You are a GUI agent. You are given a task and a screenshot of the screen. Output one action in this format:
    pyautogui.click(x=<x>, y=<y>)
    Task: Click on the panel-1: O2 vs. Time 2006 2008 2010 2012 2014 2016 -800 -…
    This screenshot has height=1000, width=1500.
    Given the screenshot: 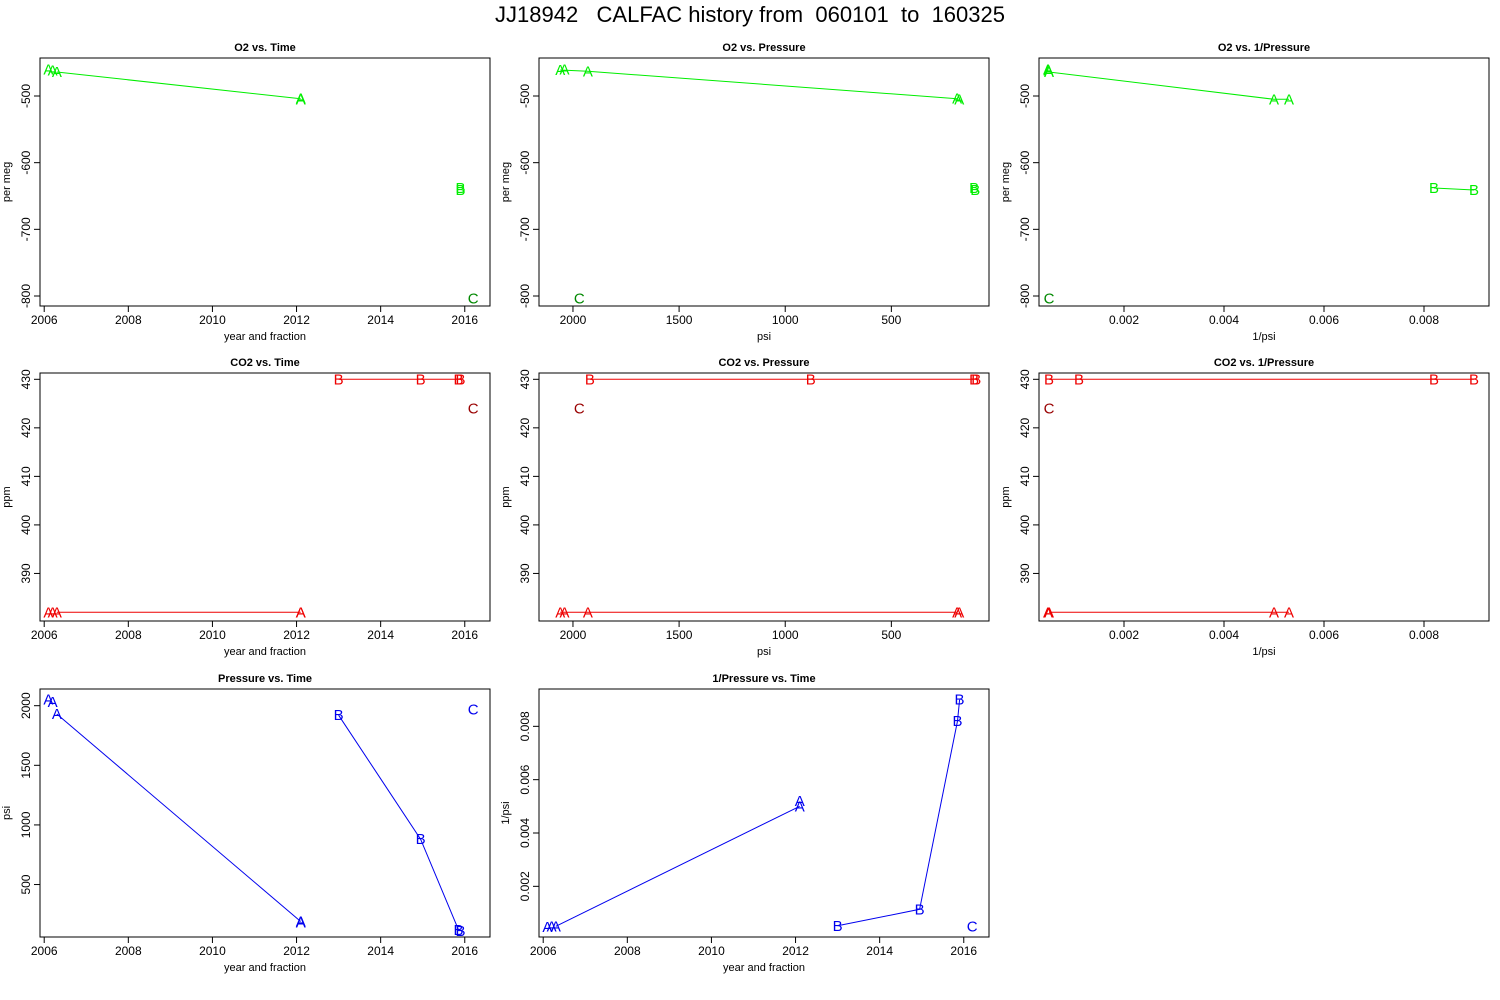 What is the action you would take?
    pyautogui.click(x=246, y=192)
    